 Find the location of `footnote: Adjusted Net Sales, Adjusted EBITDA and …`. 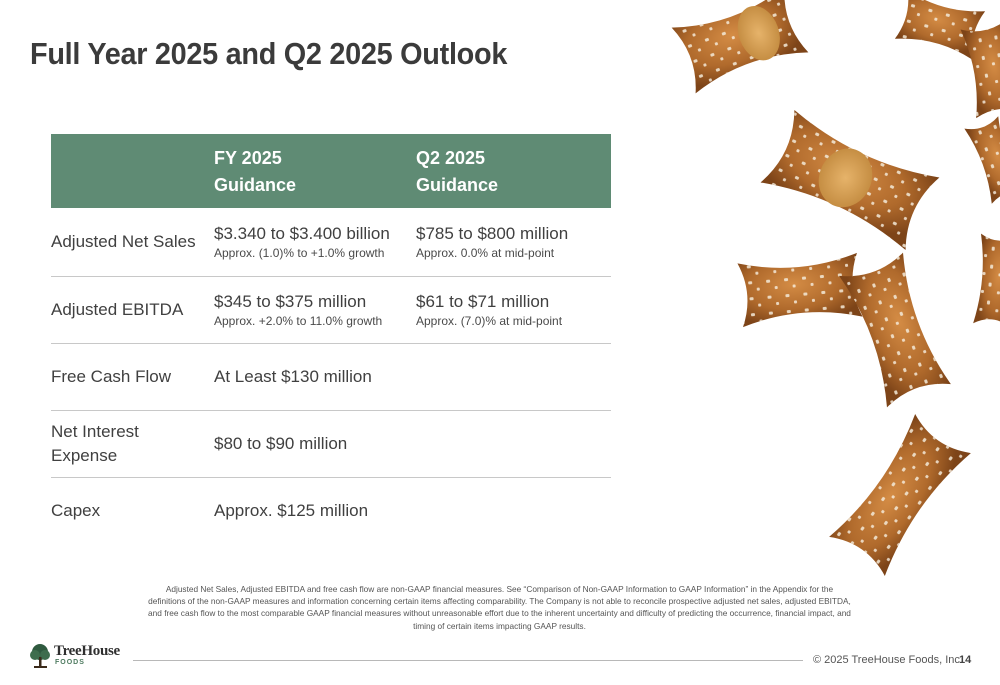

footnote: Adjusted Net Sales, Adjusted EBITDA and … is located at coordinates (499, 607).